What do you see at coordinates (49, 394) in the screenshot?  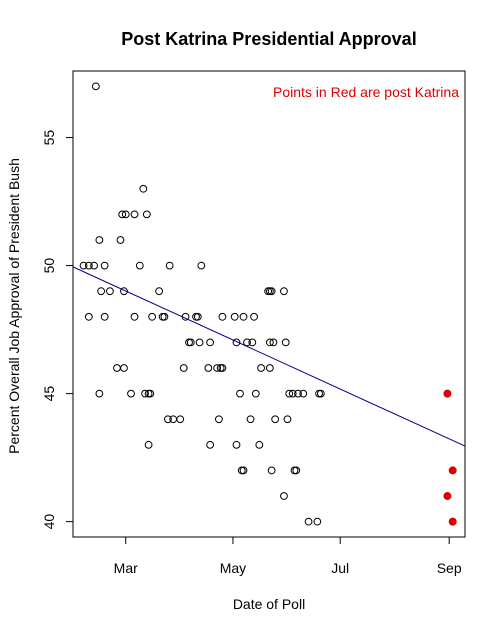 I see `y-tick-label: 45` at bounding box center [49, 394].